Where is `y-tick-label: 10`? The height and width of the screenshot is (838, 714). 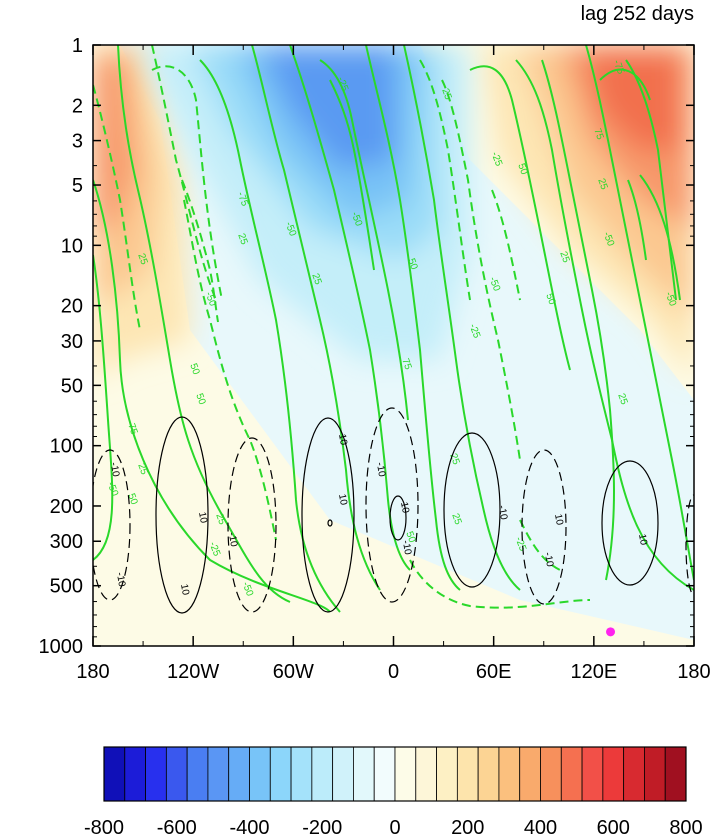 y-tick-label: 10 is located at coordinates (72, 246).